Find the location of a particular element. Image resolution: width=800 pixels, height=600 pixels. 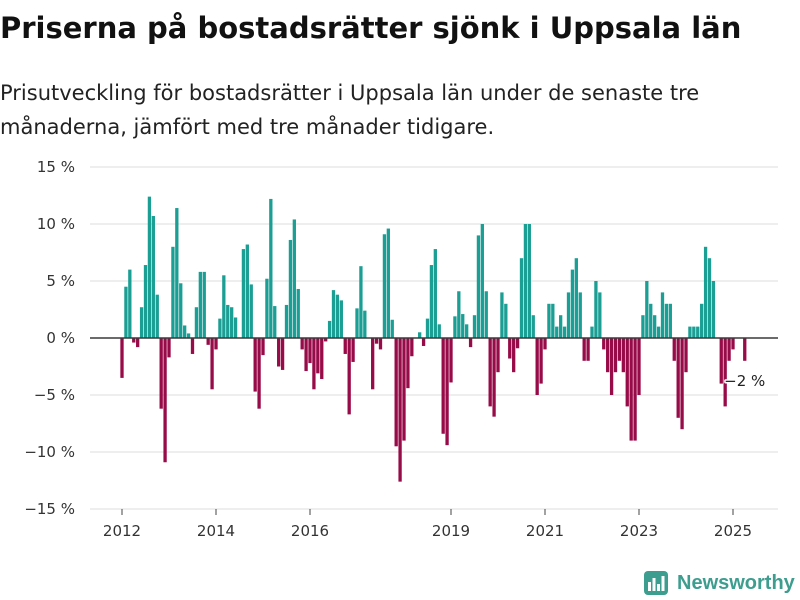

x-axis: 2012 2014 2016 2019 2021 2023 2025 is located at coordinates (427, 524).